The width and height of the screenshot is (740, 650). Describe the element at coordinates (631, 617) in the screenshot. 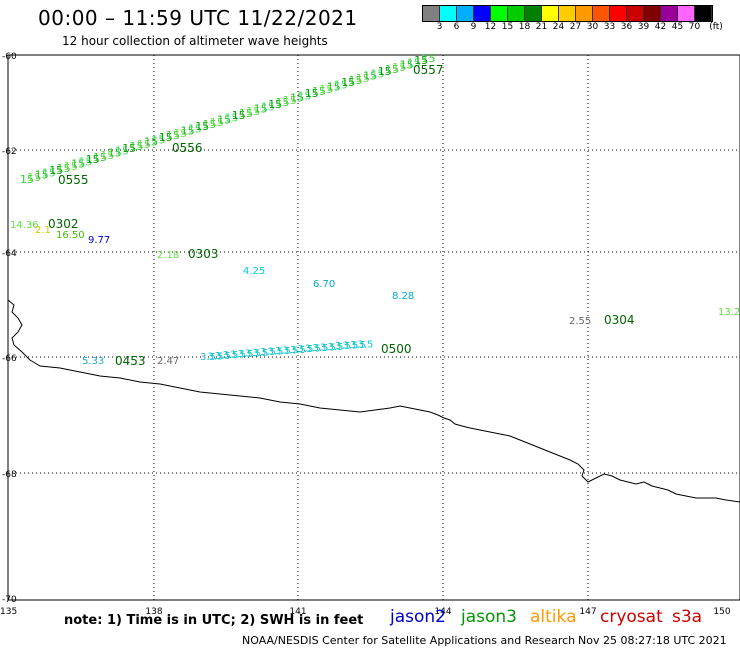

I see `satellite-name: cryosat` at that location.